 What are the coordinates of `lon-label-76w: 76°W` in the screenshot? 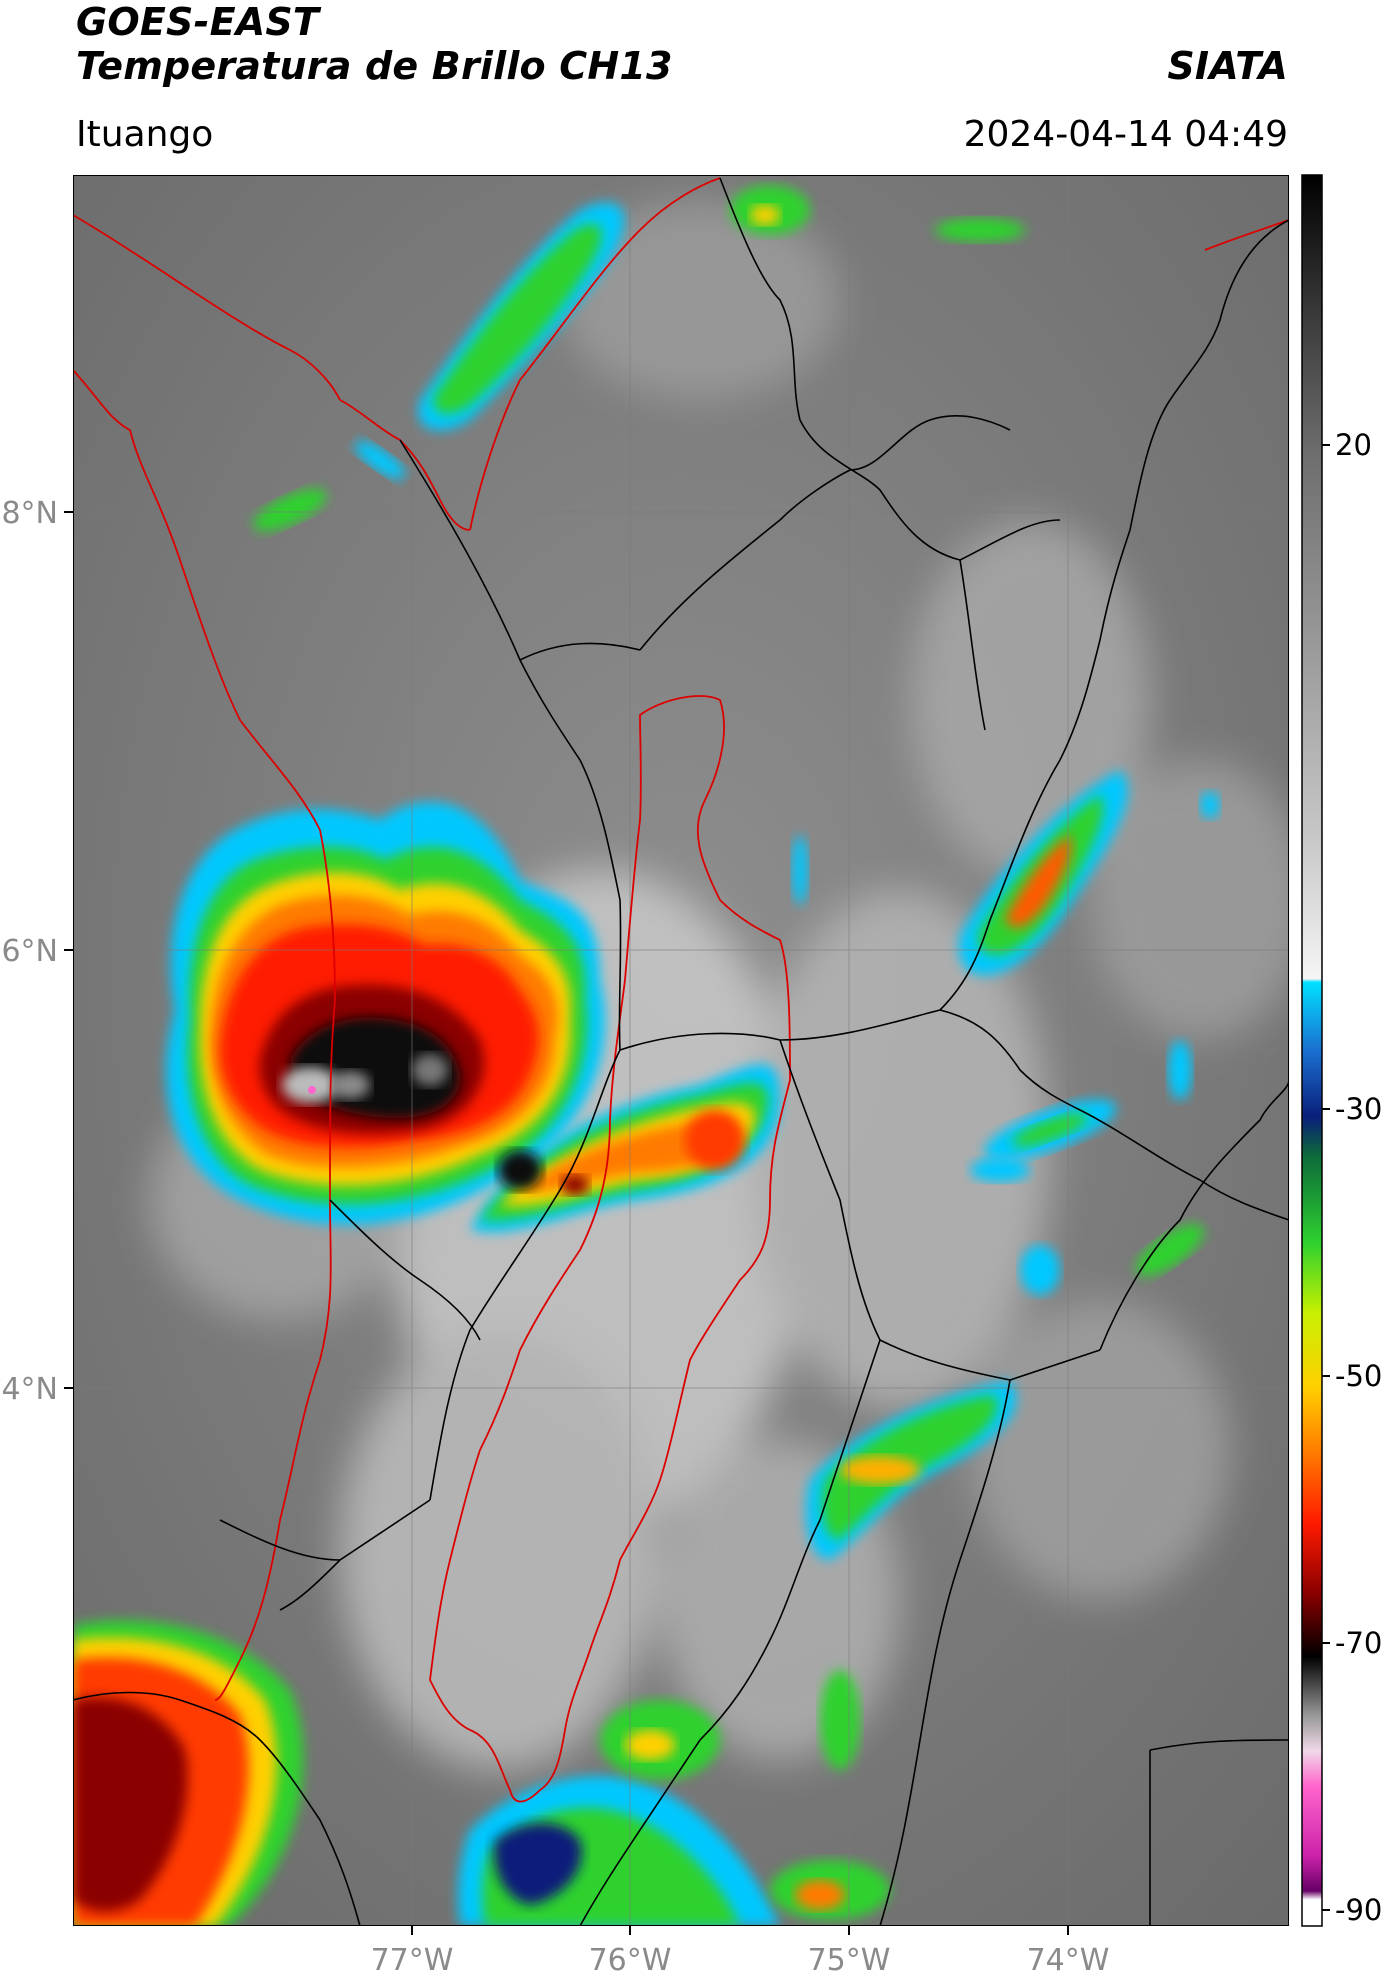 It's located at (630, 1960).